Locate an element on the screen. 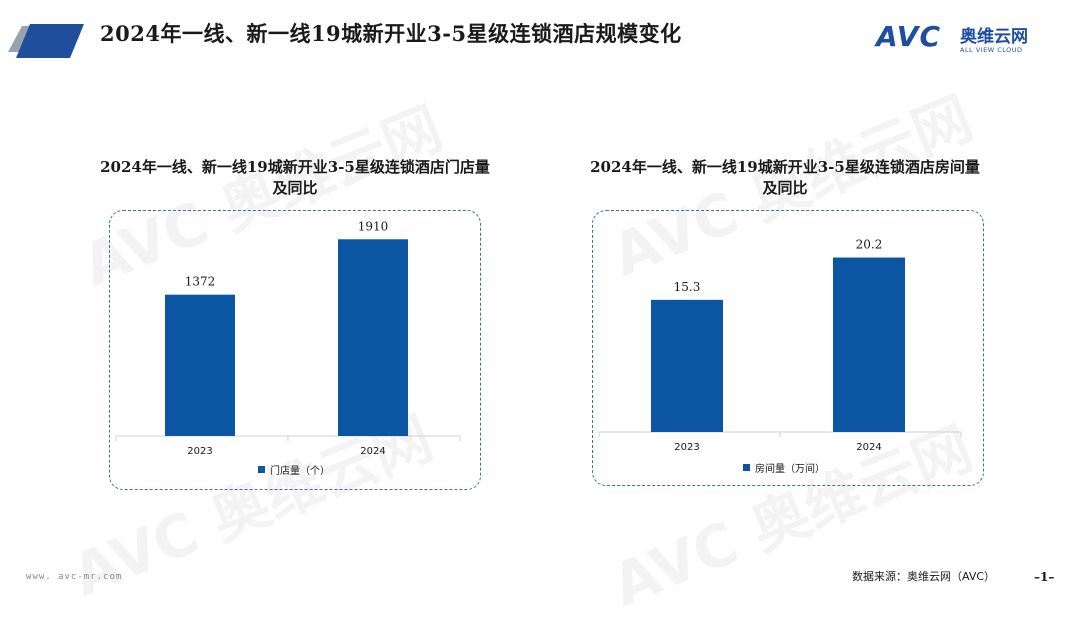 The height and width of the screenshot is (622, 1080). chart1-plot: 1372 2023 1910 2024 门店量（个） is located at coordinates (288, 348).